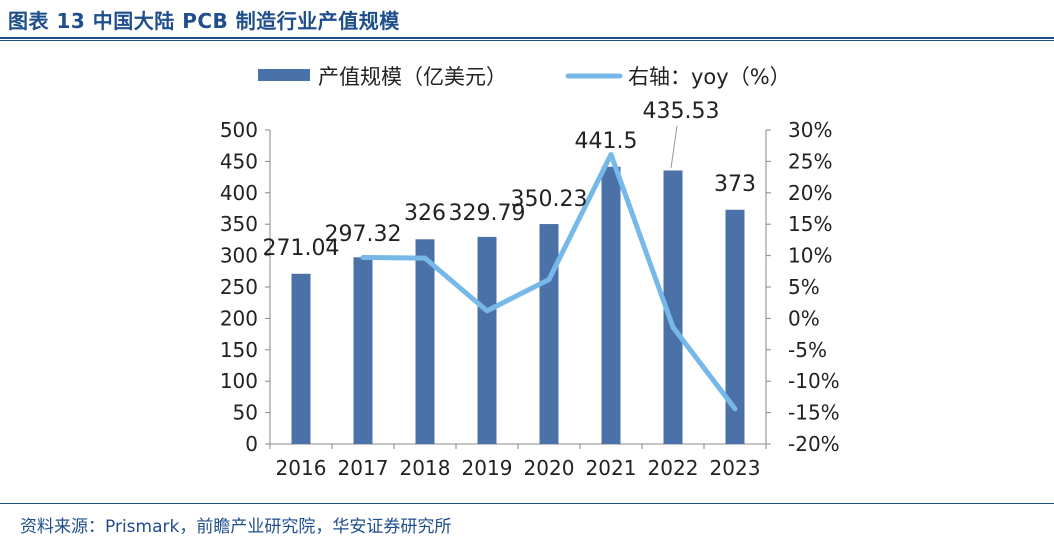  I want to click on right-tick-label: -10%, so click(814, 381).